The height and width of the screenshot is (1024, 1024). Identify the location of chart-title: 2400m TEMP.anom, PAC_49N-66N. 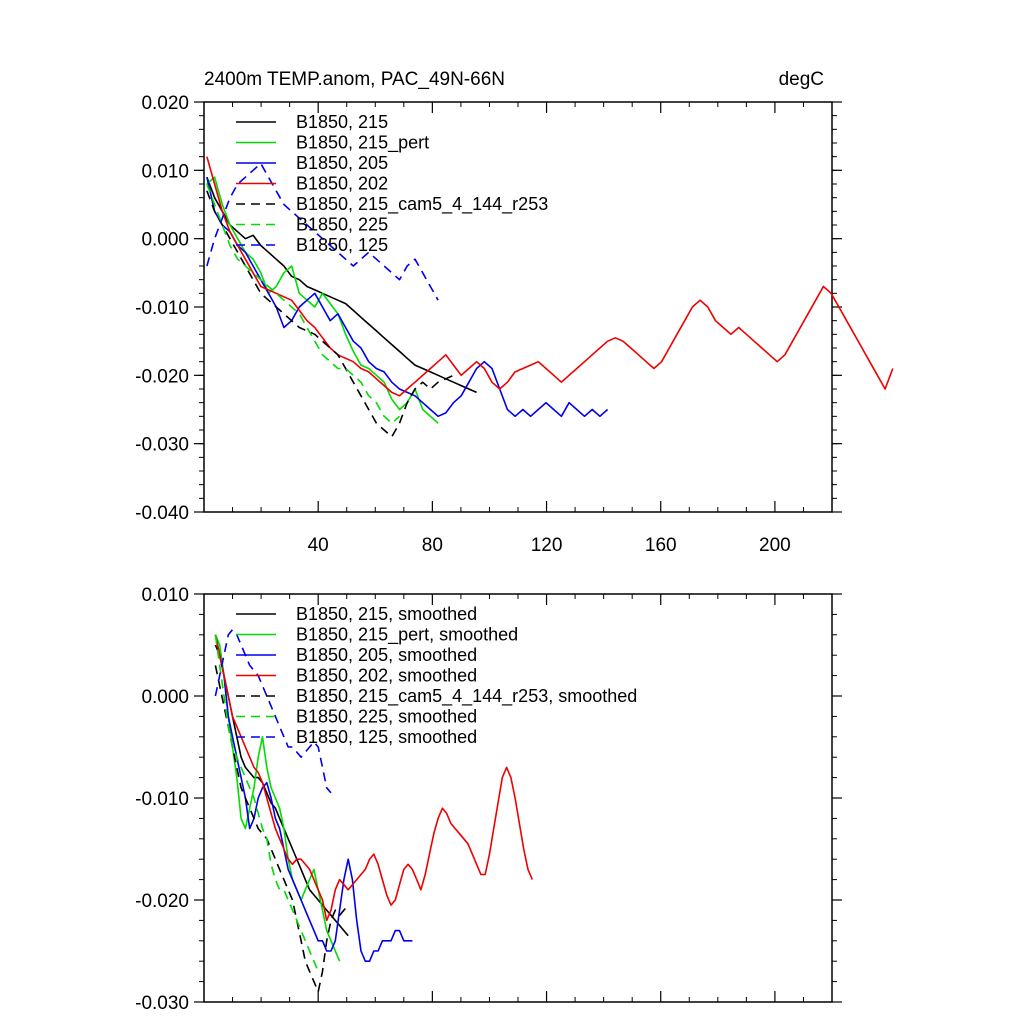
(354, 79).